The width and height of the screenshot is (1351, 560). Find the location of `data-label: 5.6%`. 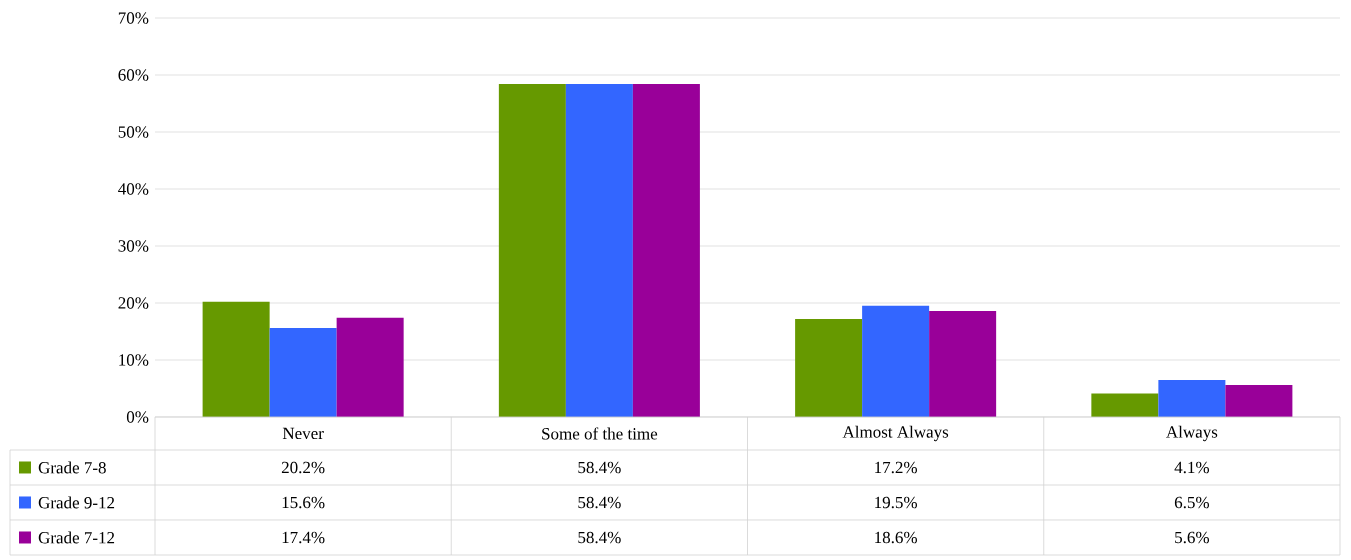

data-label: 5.6% is located at coordinates (1192, 537).